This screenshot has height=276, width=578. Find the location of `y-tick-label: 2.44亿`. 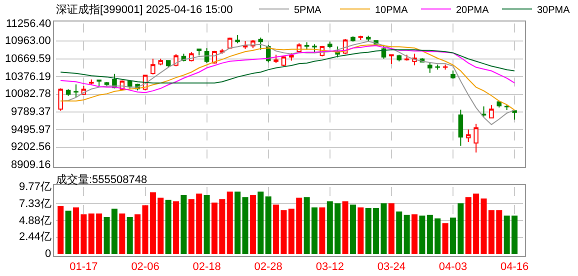

y-tick-label: 2.44亿 is located at coordinates (35, 237).